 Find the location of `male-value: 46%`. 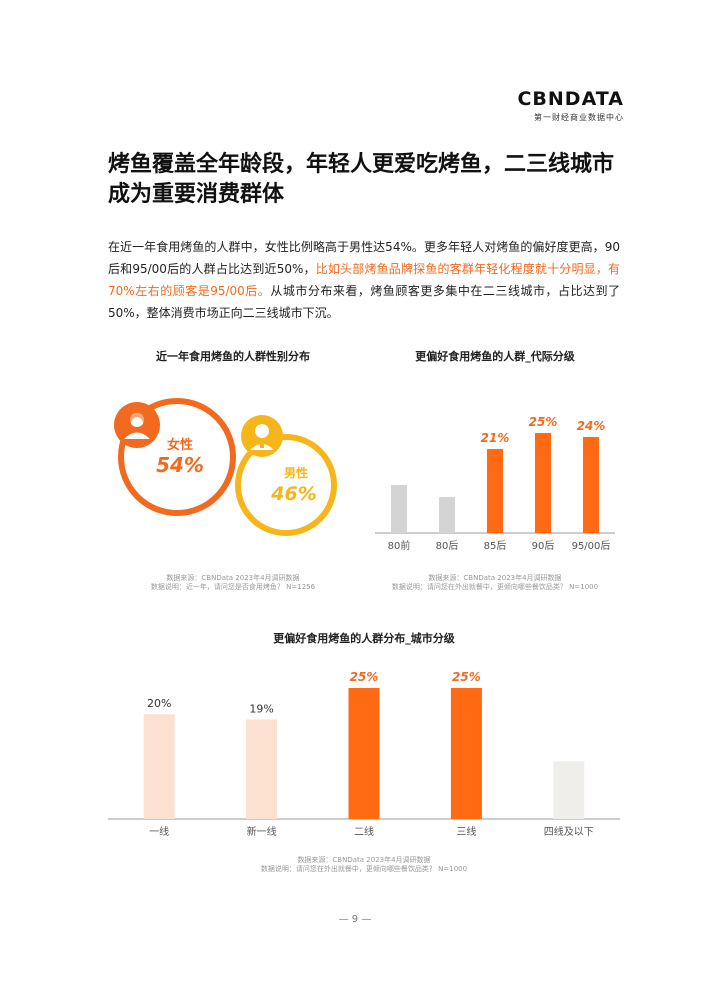

male-value: 46% is located at coordinates (293, 494).